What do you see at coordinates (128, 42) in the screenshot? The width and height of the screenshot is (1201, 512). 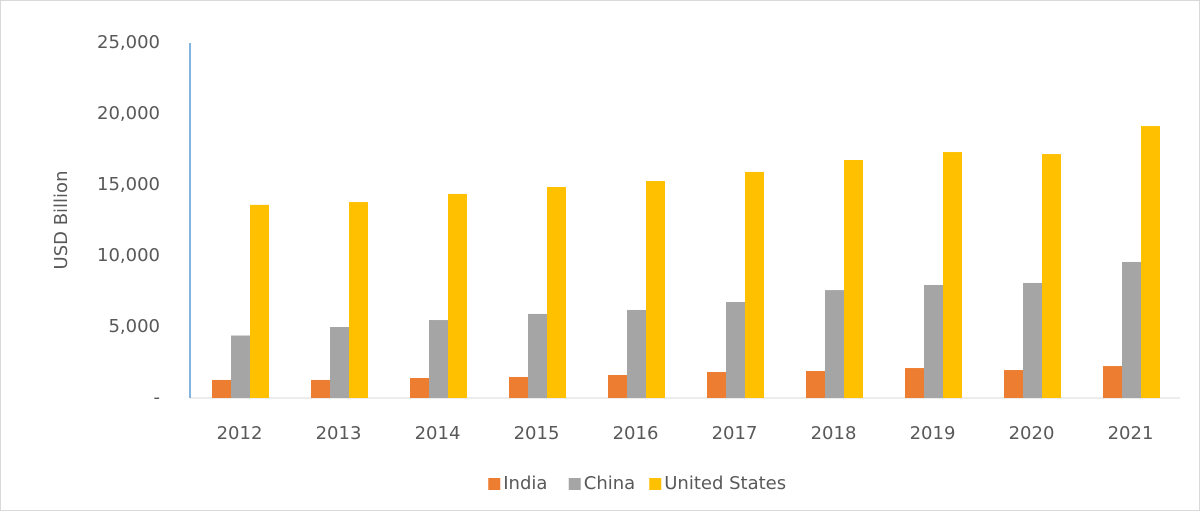 I see `y-tick-label: 25,000` at bounding box center [128, 42].